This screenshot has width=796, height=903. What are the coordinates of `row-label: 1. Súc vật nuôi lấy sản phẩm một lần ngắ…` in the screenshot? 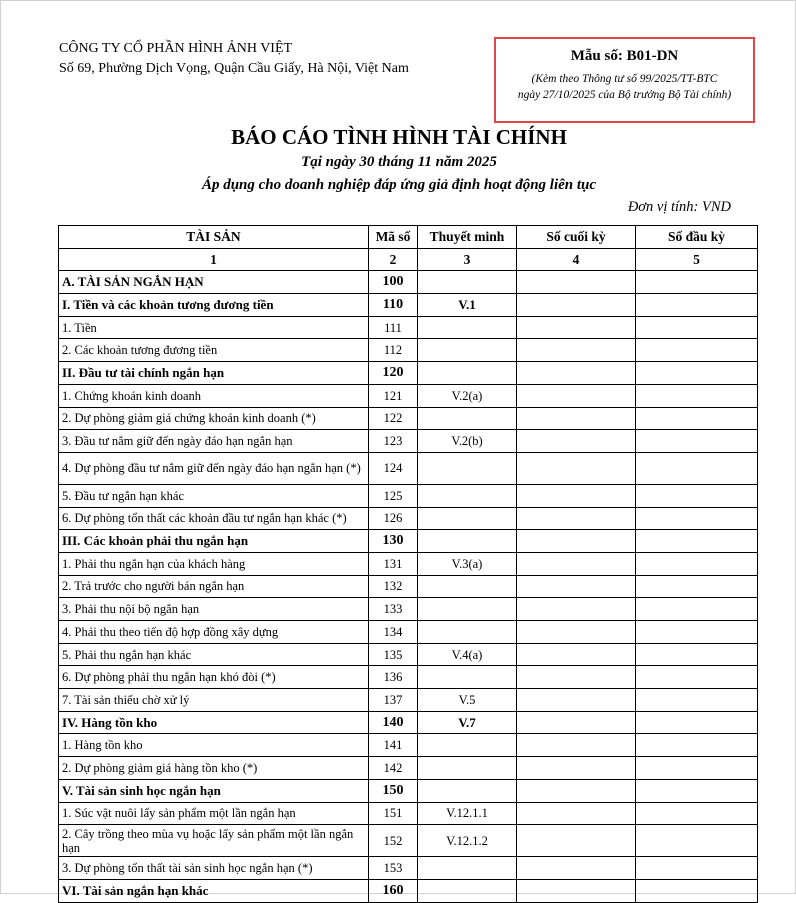 It's located at (213, 813).